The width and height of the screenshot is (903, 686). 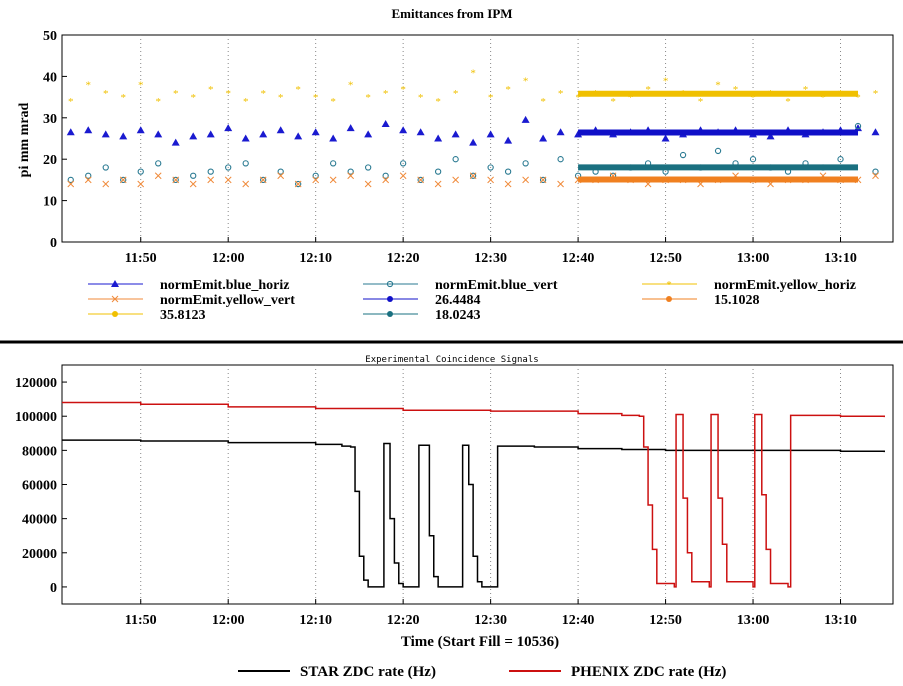 I want to click on y-tick-label: 100000, so click(x=36, y=417).